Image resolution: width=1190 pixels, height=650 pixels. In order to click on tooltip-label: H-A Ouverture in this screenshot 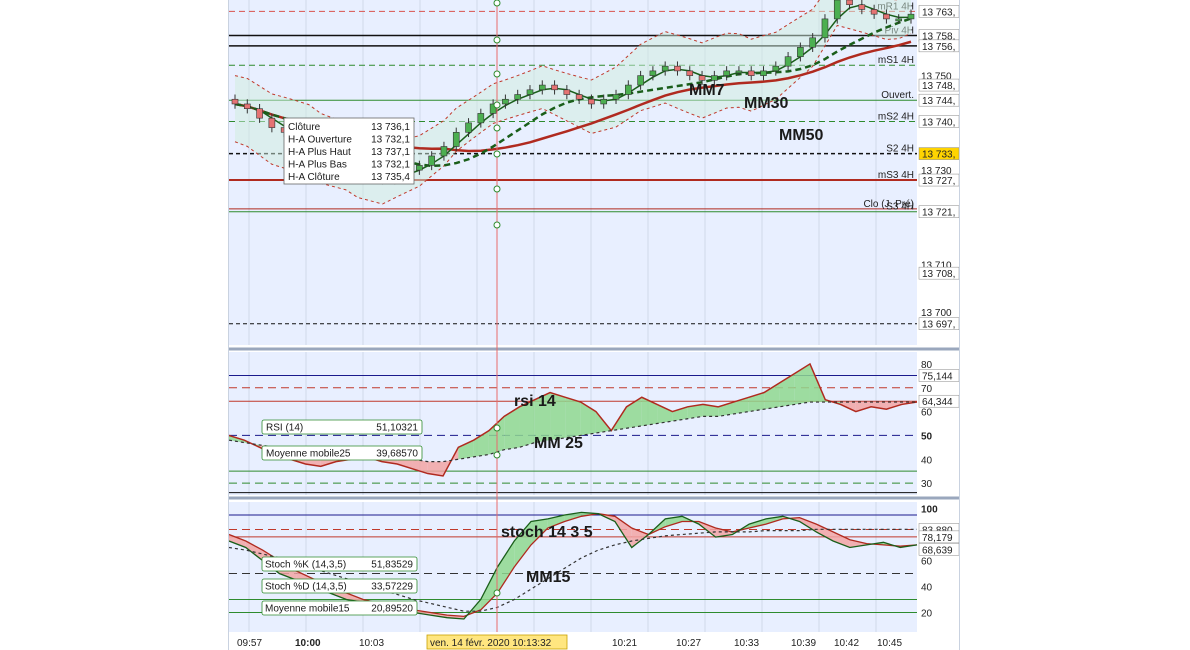, I will do `click(320, 140)`.